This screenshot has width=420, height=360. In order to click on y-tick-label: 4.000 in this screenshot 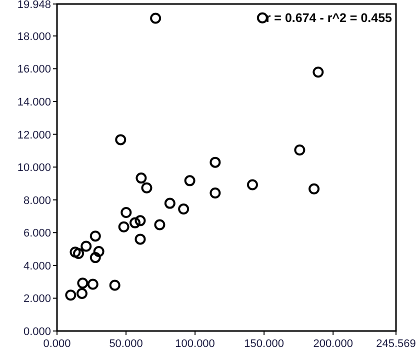, I will do `click(37, 266)`.